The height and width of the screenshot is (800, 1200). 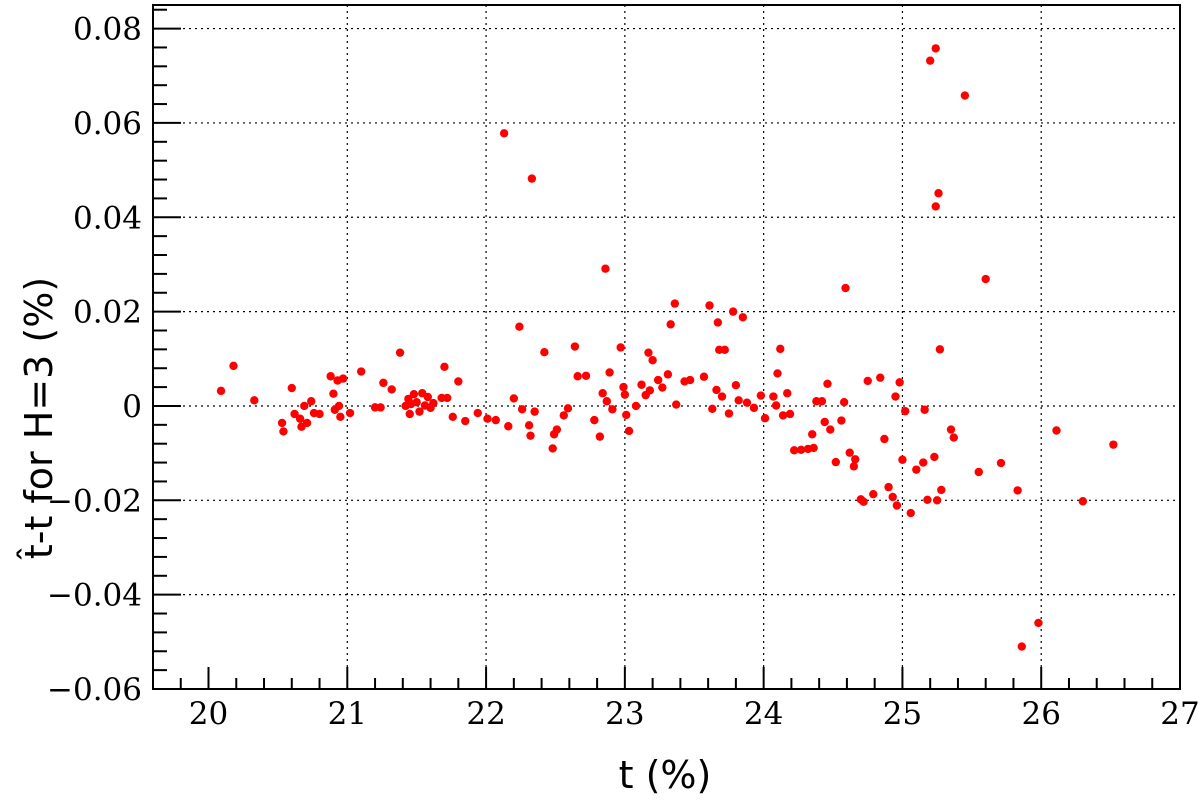 I want to click on x-tick-label: 22, so click(x=485, y=714).